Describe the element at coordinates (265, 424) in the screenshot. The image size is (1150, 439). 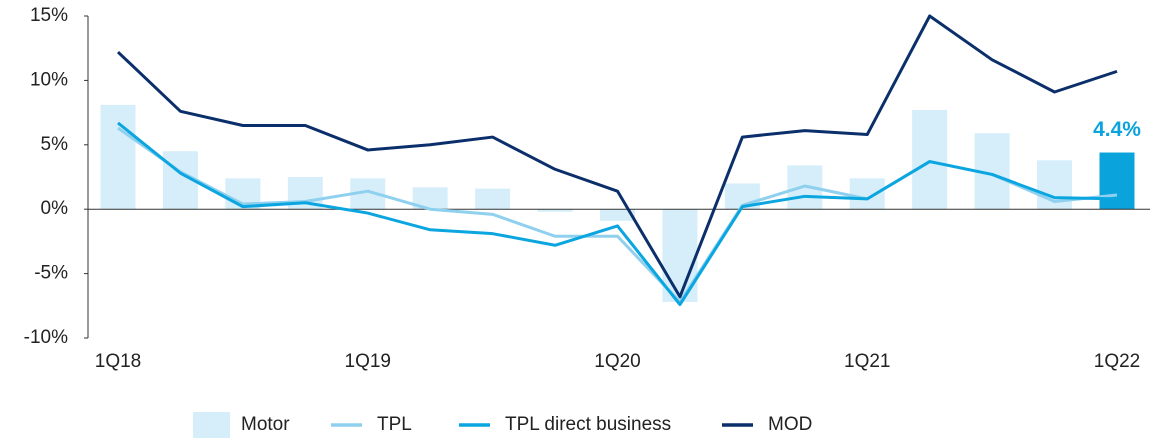
I see `legend-label: Motor` at that location.